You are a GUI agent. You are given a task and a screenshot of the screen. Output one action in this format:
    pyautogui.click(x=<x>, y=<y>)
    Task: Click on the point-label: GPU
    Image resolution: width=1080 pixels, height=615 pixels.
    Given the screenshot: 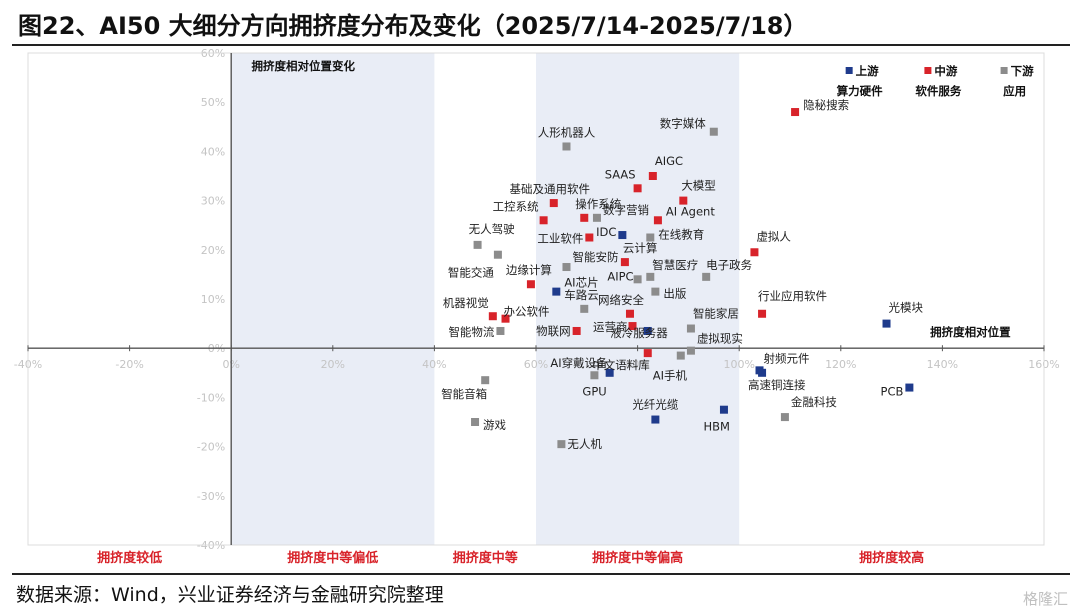 What is the action you would take?
    pyautogui.click(x=594, y=391)
    